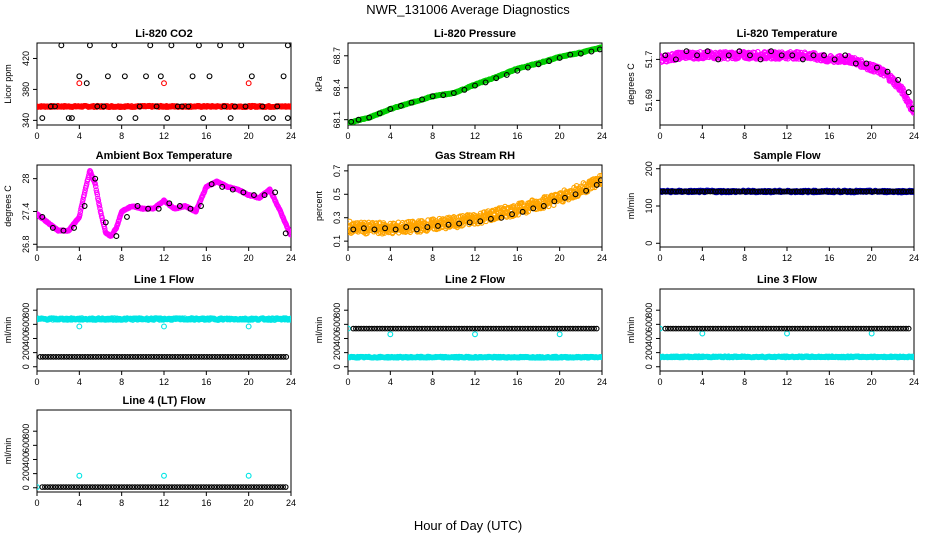 The height and width of the screenshot is (540, 936). Describe the element at coordinates (8, 330) in the screenshot. I see `y-axis-label: ml/min` at that location.